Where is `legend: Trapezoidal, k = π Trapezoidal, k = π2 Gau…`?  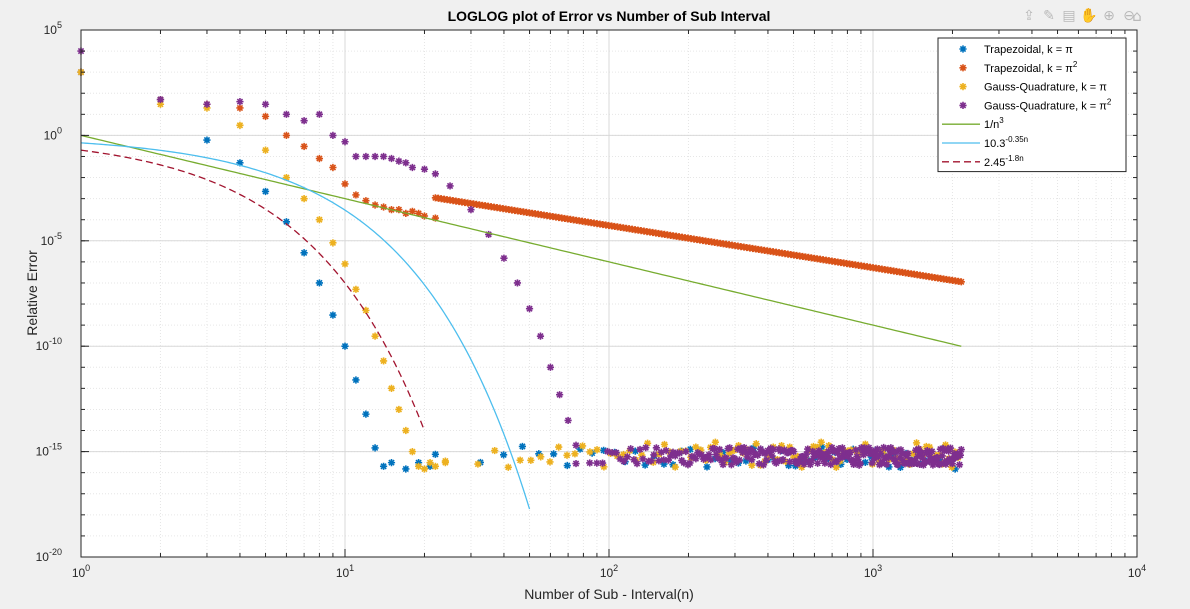 legend: Trapezoidal, k = π Trapezoidal, k = π2 Gau… is located at coordinates (1032, 105).